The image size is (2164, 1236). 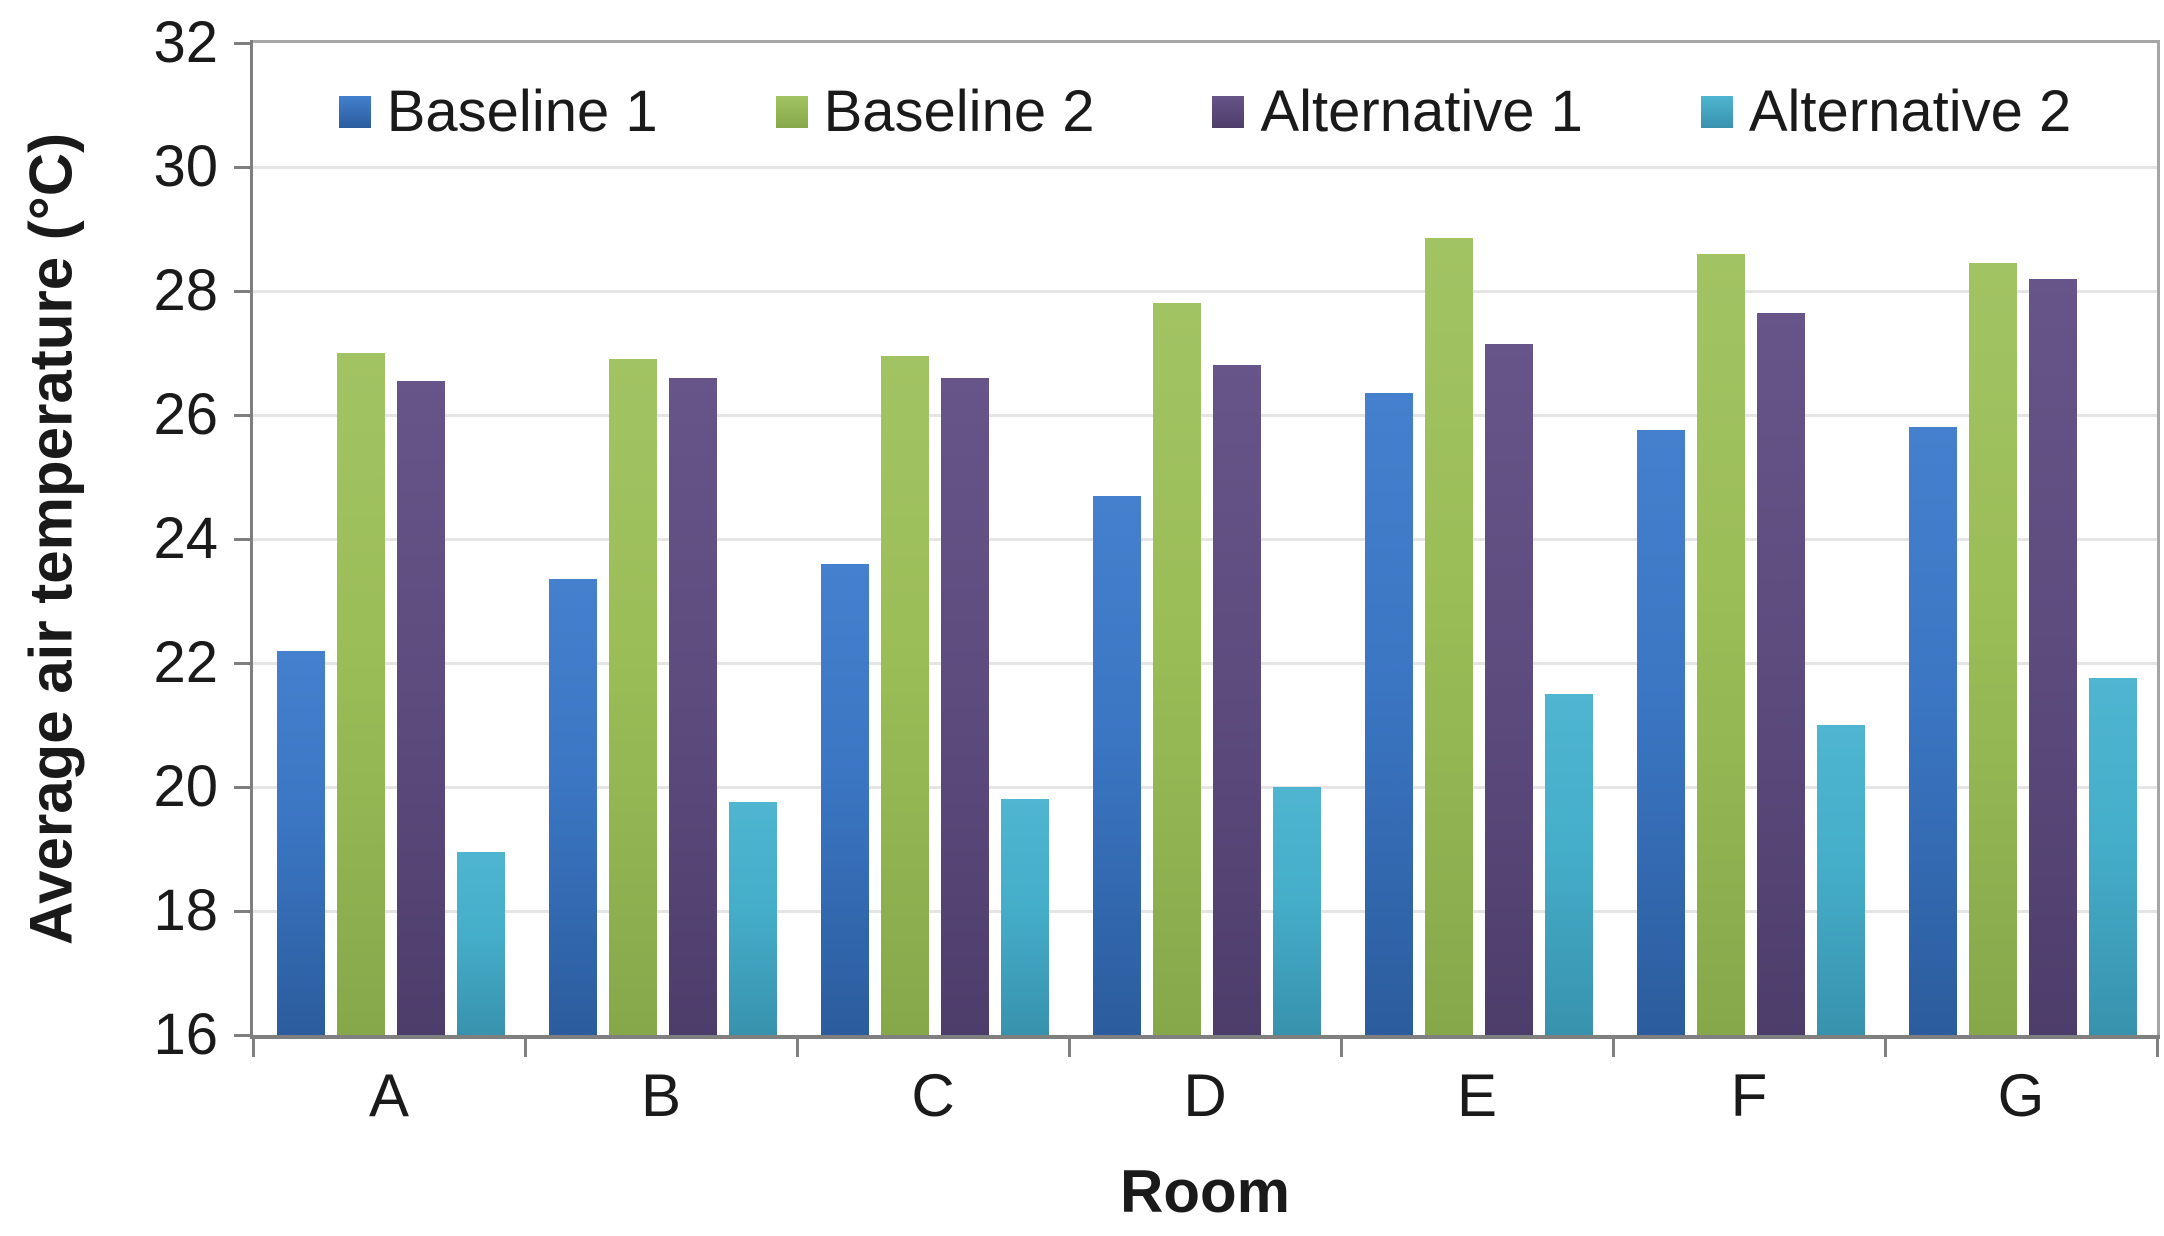 What do you see at coordinates (421, 708) in the screenshot?
I see `bar-alternative-1-a` at bounding box center [421, 708].